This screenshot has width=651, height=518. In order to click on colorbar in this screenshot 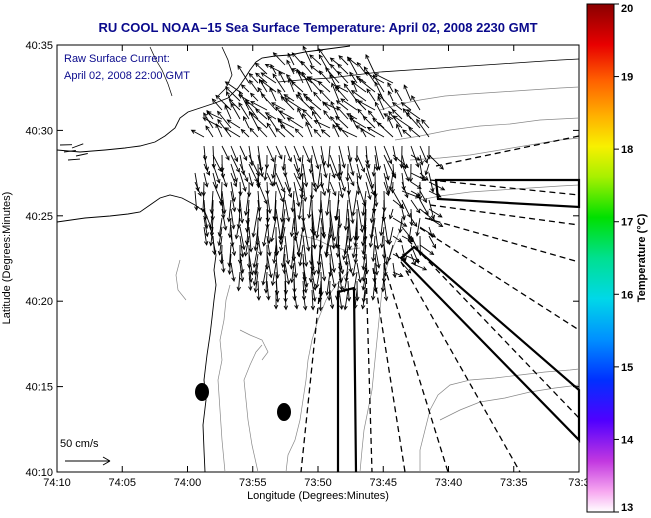, I will do `click(600, 258)`.